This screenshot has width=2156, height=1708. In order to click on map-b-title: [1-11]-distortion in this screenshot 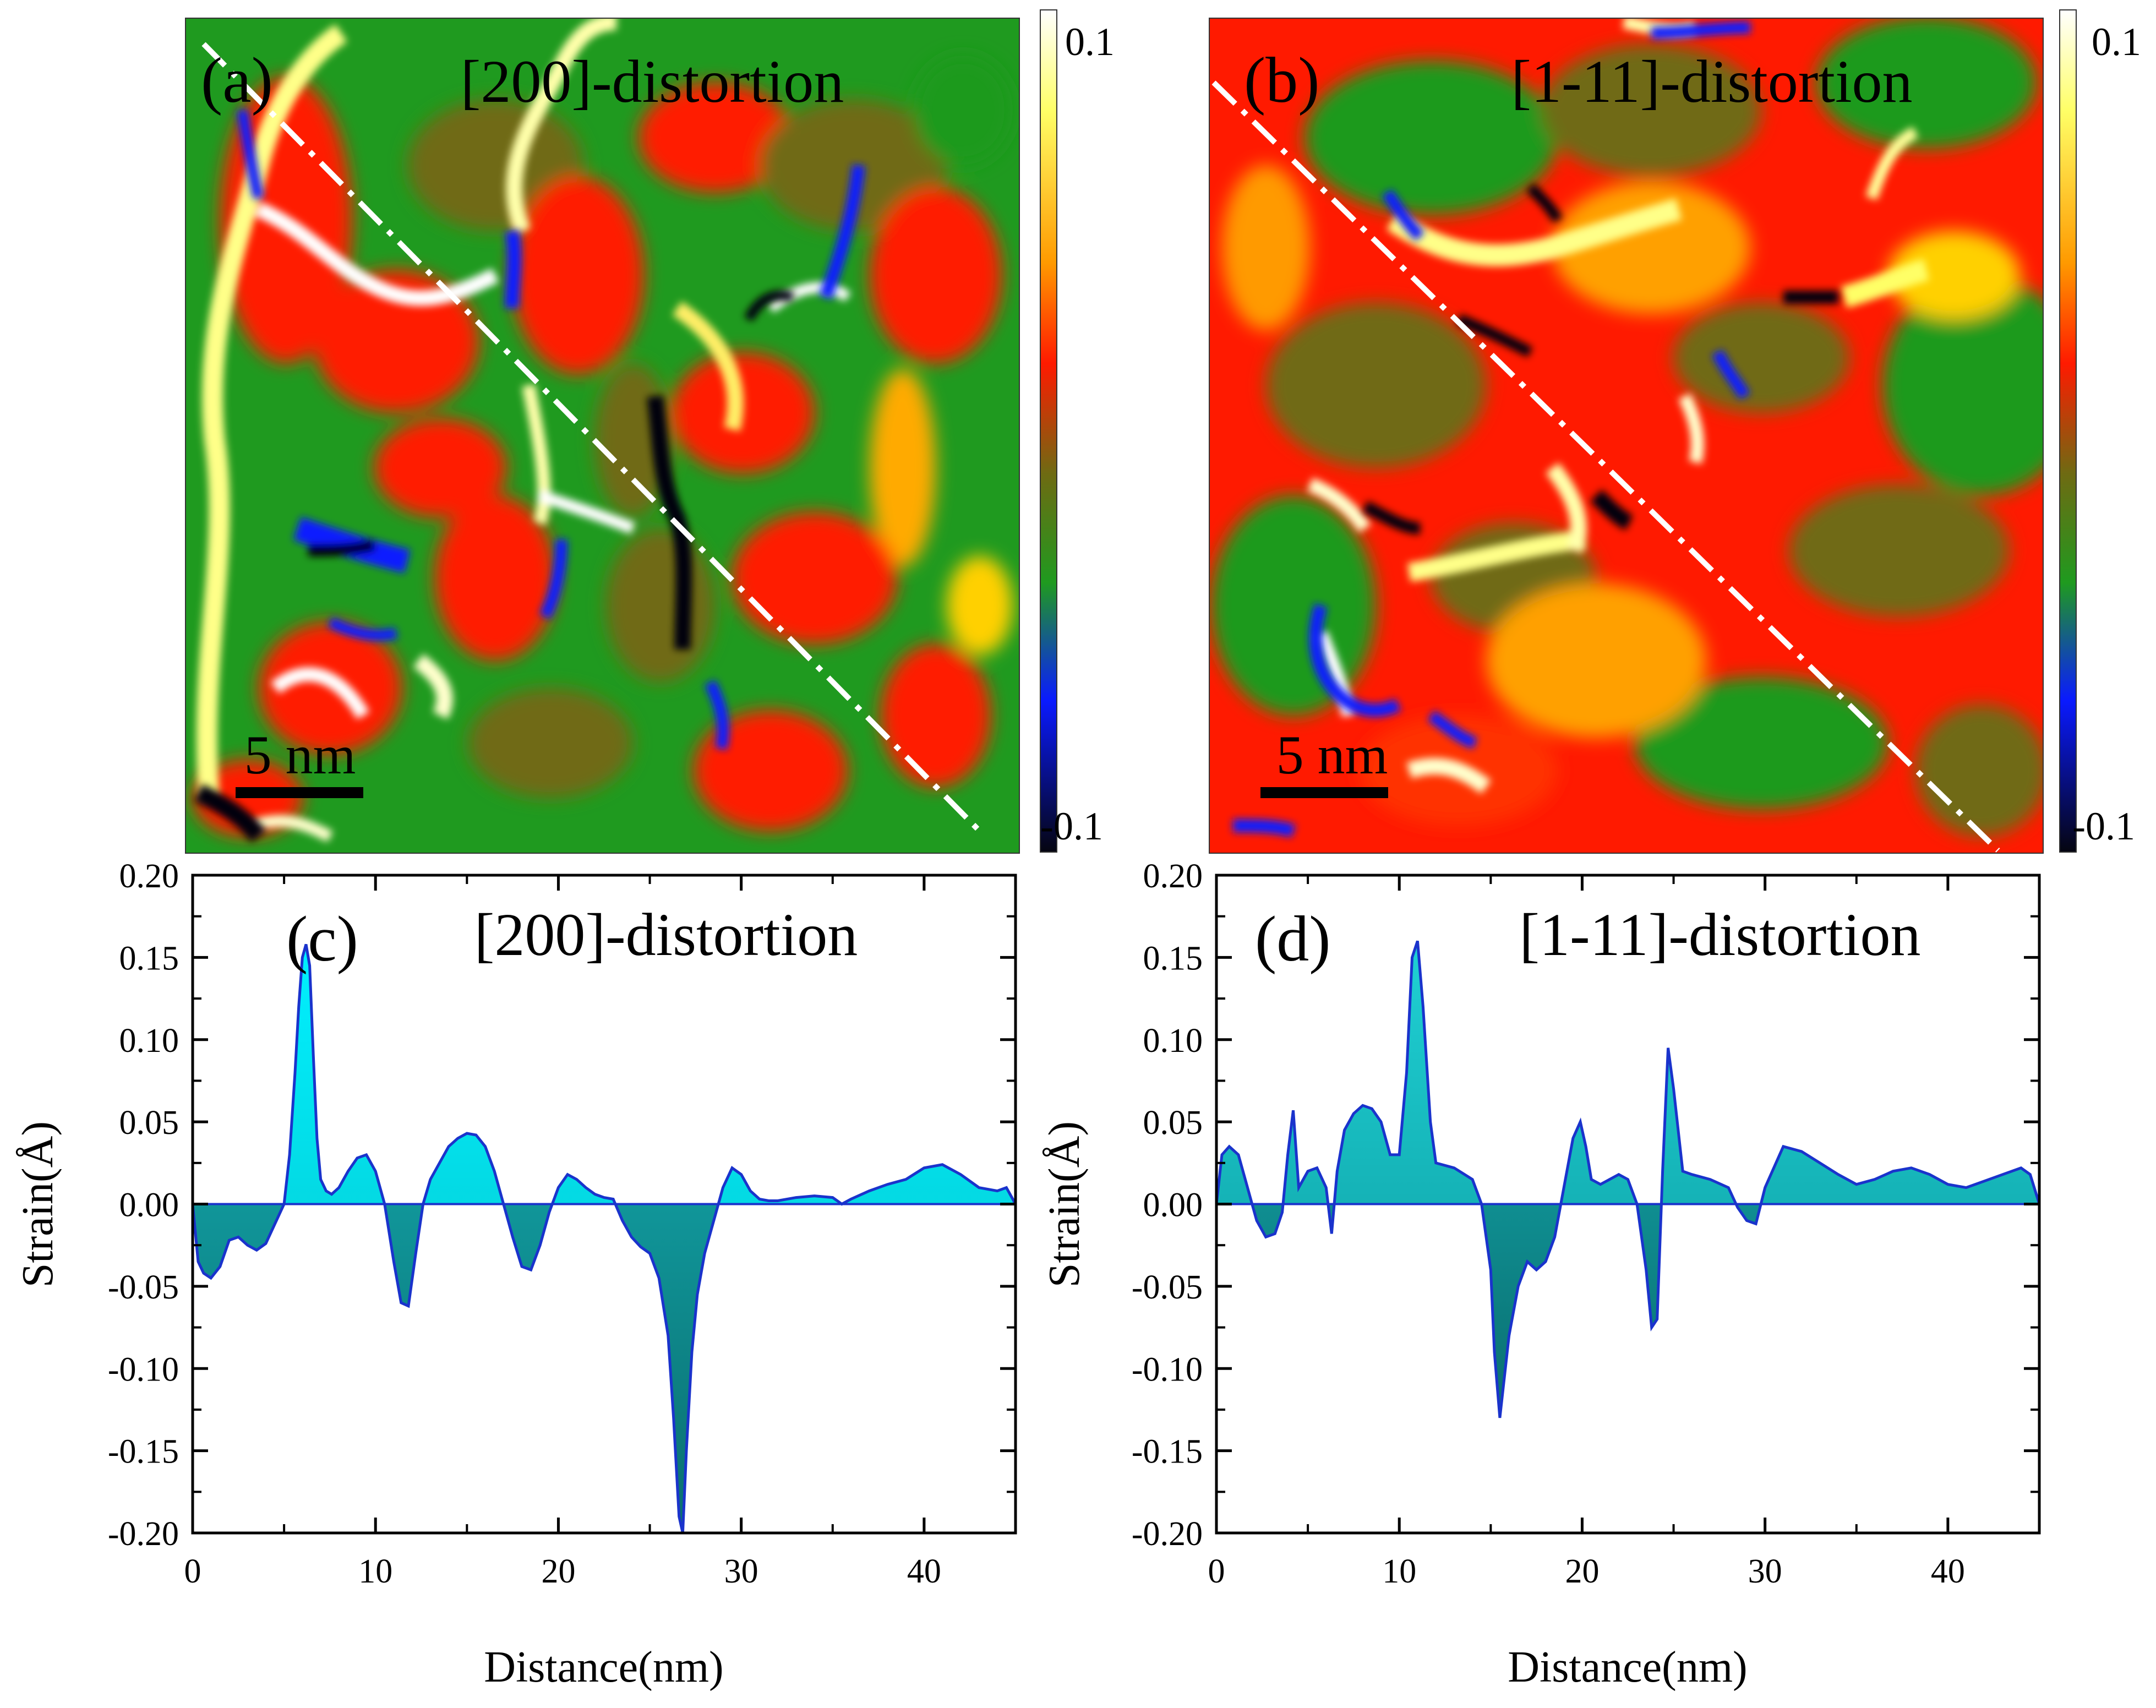, I will do `click(1712, 81)`.